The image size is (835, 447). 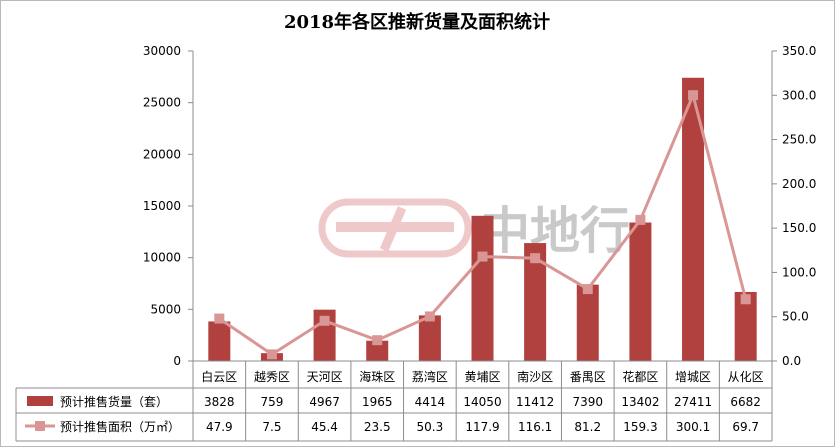 What do you see at coordinates (377, 402) in the screenshot?
I see `bar-value-label: 1965` at bounding box center [377, 402].